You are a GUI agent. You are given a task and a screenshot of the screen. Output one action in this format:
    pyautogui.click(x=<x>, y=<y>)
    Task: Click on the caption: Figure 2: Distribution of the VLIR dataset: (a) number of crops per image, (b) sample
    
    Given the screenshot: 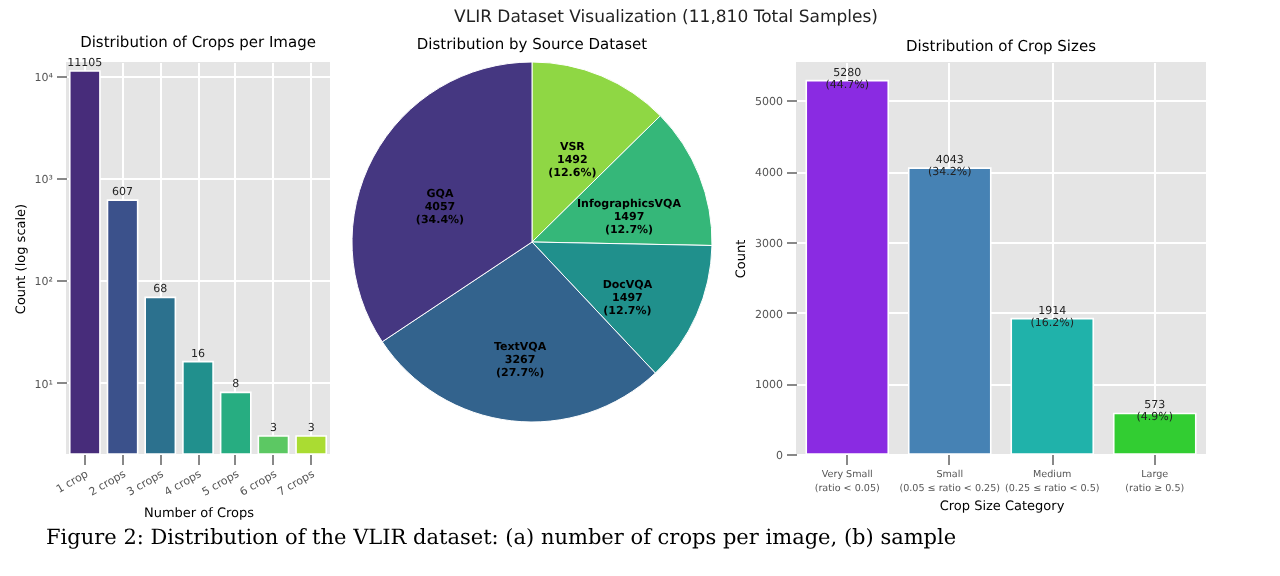 What is the action you would take?
    pyautogui.click(x=501, y=538)
    